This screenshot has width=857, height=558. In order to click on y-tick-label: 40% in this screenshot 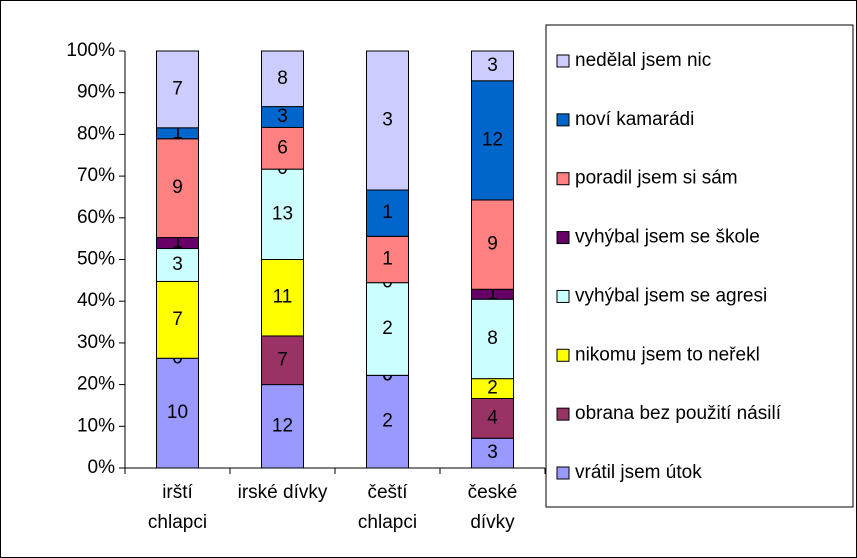, I will do `click(96, 300)`.